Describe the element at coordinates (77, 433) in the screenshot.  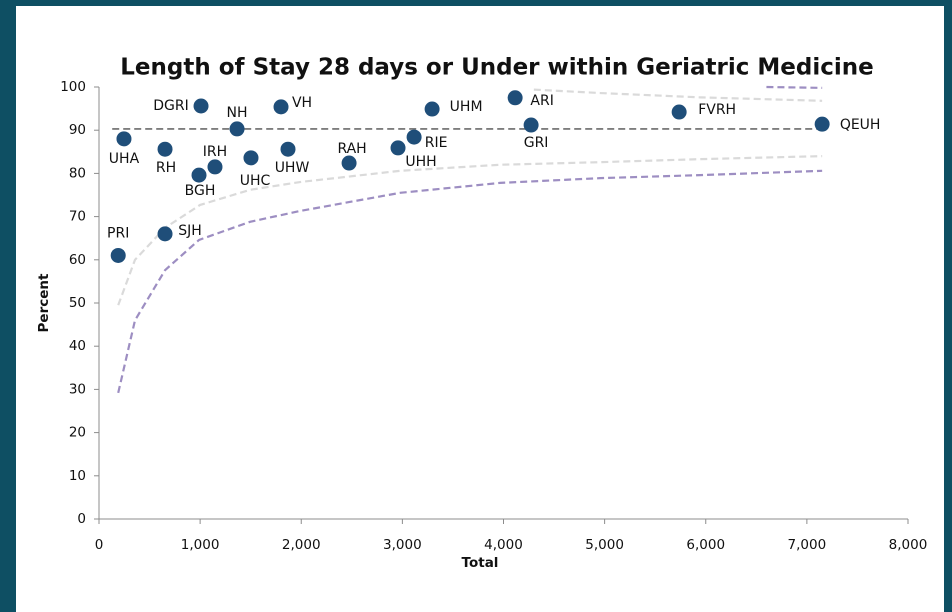
I see `y-tick-label: 20` at that location.